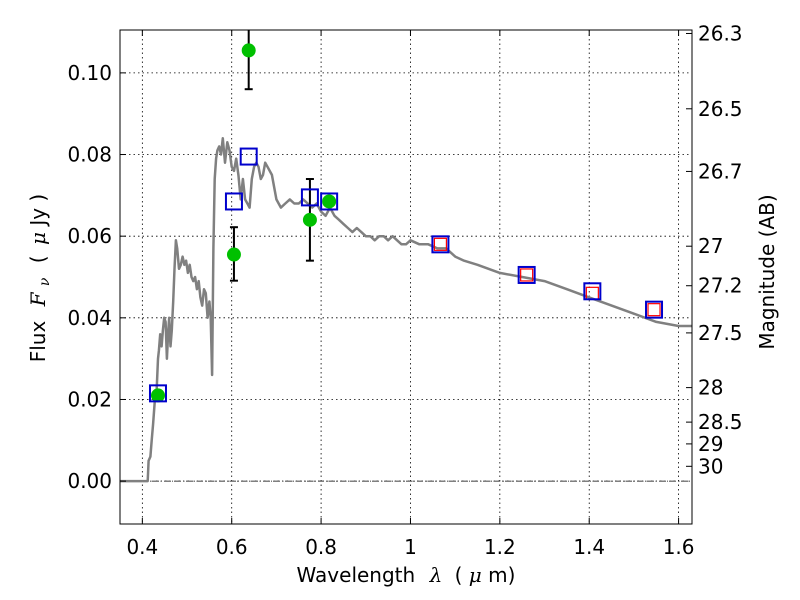 The width and height of the screenshot is (800, 600). I want to click on y2-tick-label: 27.2, so click(720, 286).